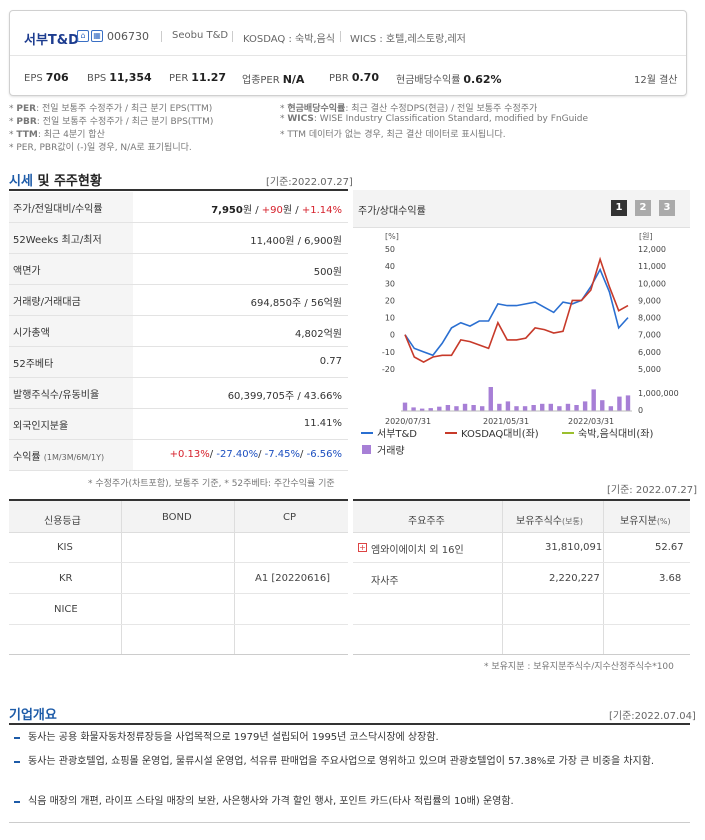 This screenshot has height=840, width=705. I want to click on expand-plus-icon: +, so click(362, 547).